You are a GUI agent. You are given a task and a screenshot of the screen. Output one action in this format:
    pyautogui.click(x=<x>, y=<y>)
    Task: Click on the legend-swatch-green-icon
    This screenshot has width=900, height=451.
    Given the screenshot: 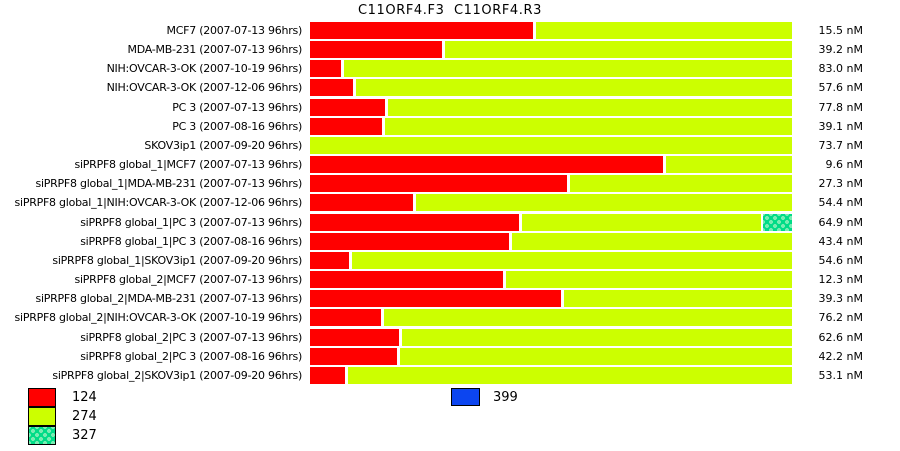 What is the action you would take?
    pyautogui.click(x=42, y=416)
    